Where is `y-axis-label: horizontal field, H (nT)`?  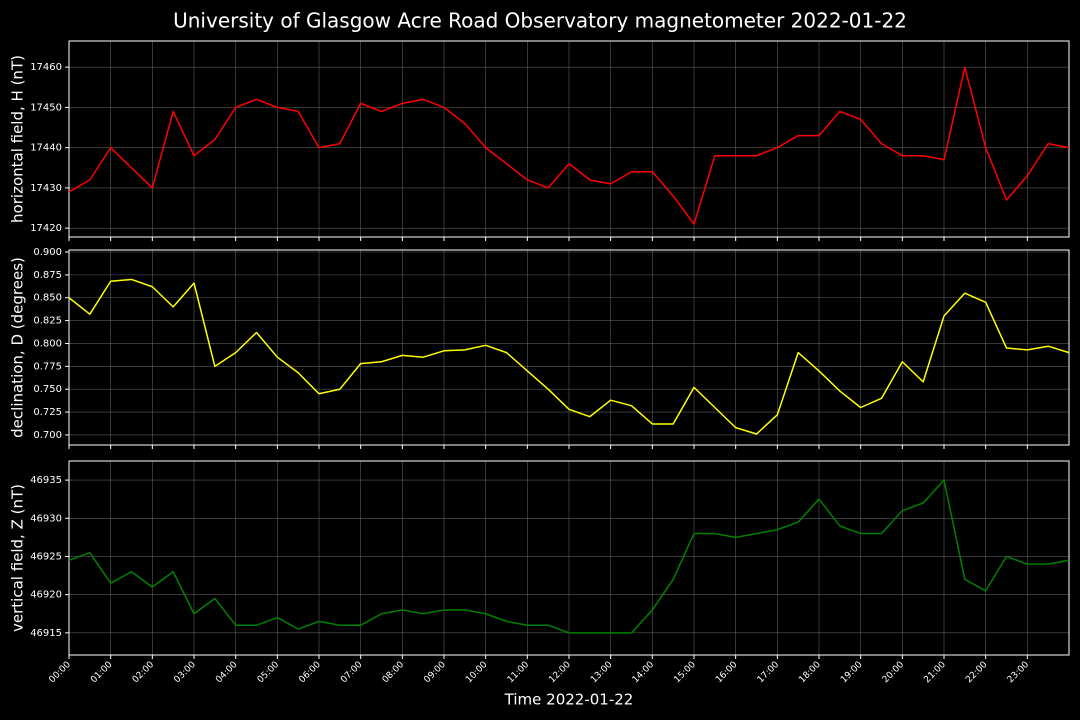 y-axis-label: horizontal field, H (nT) is located at coordinates (18, 139).